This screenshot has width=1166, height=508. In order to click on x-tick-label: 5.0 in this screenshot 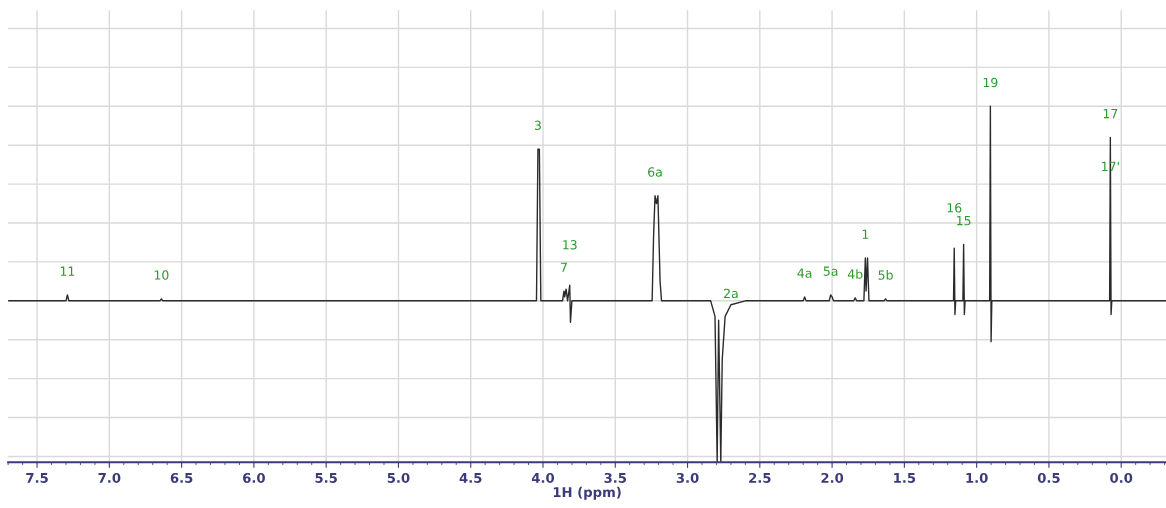, I will do `click(398, 477)`.